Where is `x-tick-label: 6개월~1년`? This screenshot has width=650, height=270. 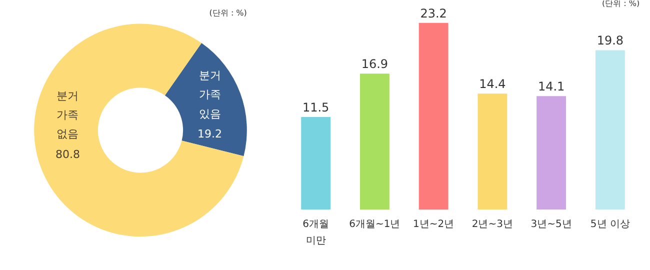
x-tick-label: 6개월~1년 is located at coordinates (374, 224).